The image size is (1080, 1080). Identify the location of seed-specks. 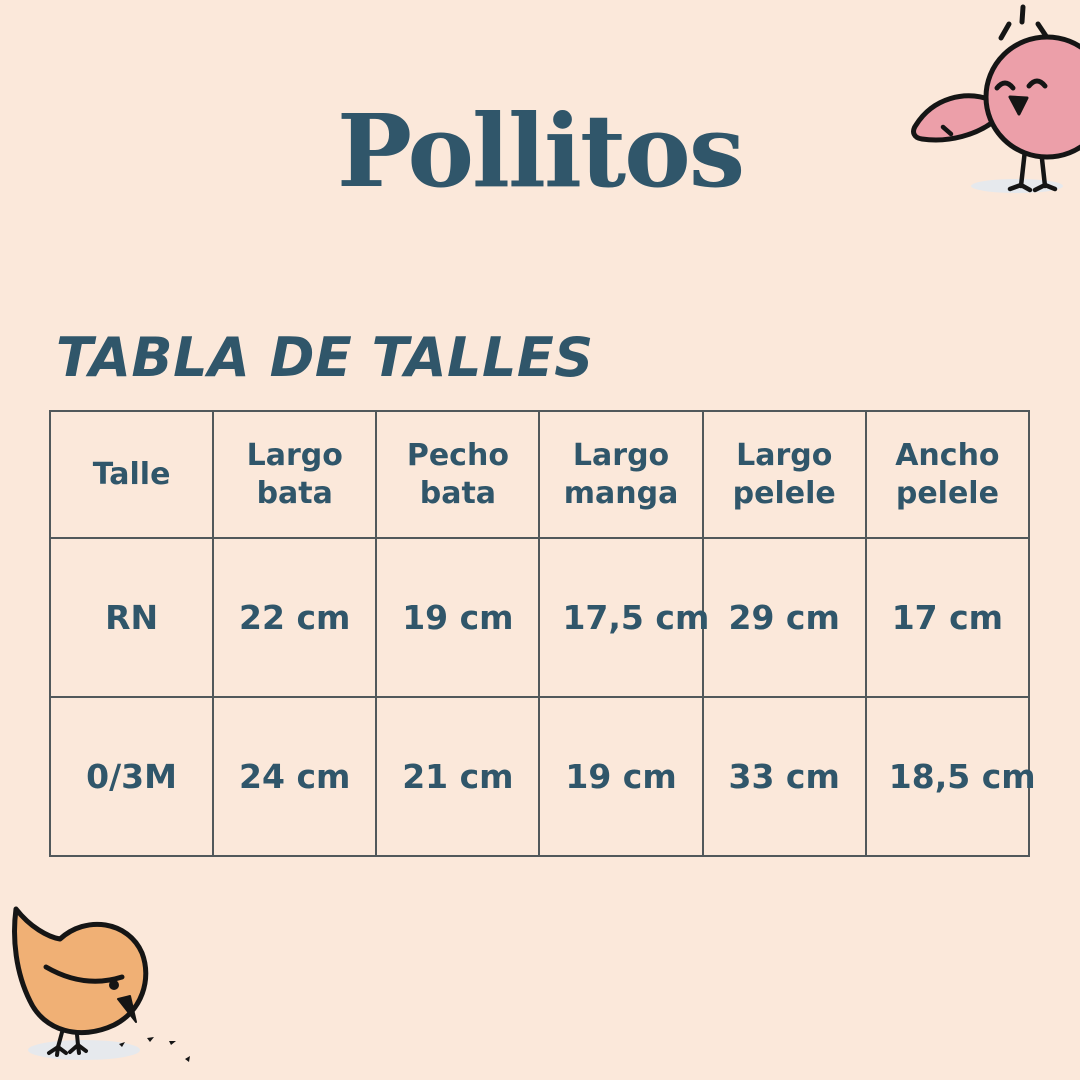
(154, 1049).